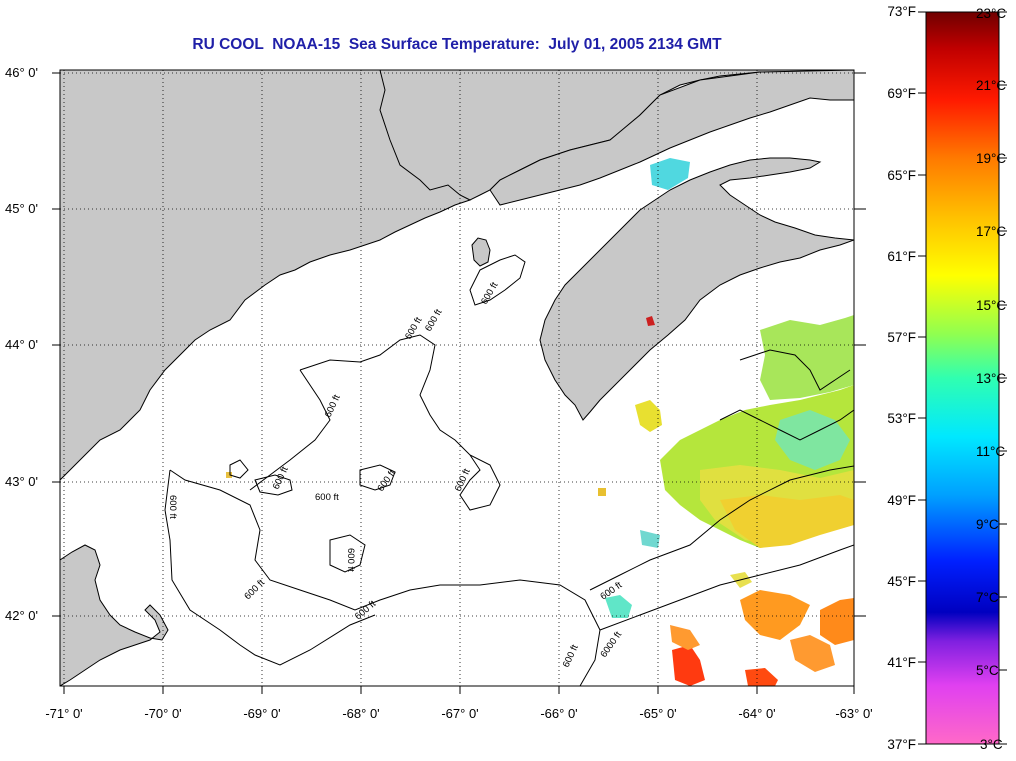 The width and height of the screenshot is (1016, 761). What do you see at coordinates (987, 524) in the screenshot?
I see `celsius-label: 9°C` at bounding box center [987, 524].